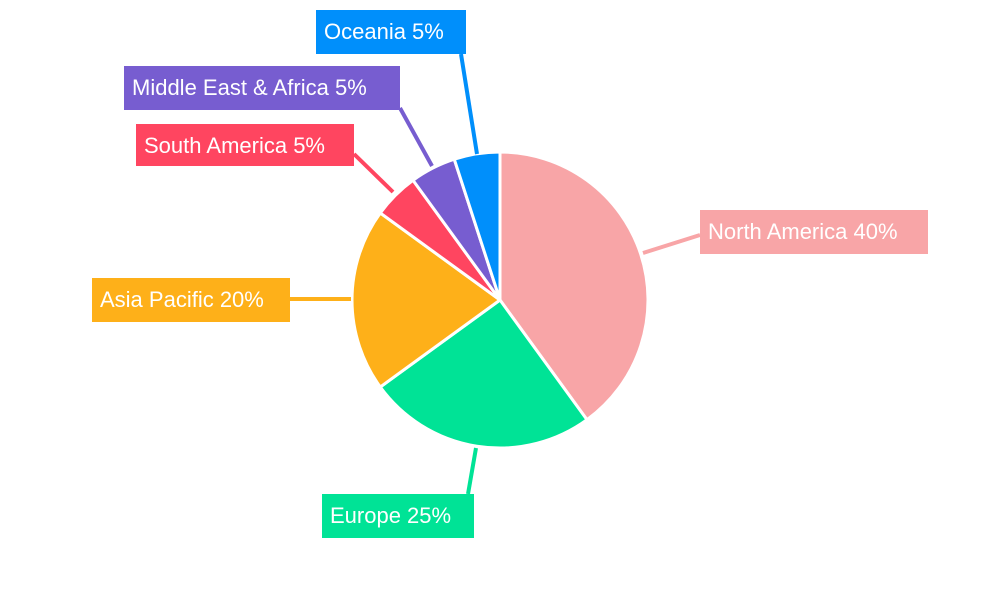 This screenshot has height=600, width=1000. Describe the element at coordinates (398, 516) in the screenshot. I see `slice-label: Europe 25%` at that location.